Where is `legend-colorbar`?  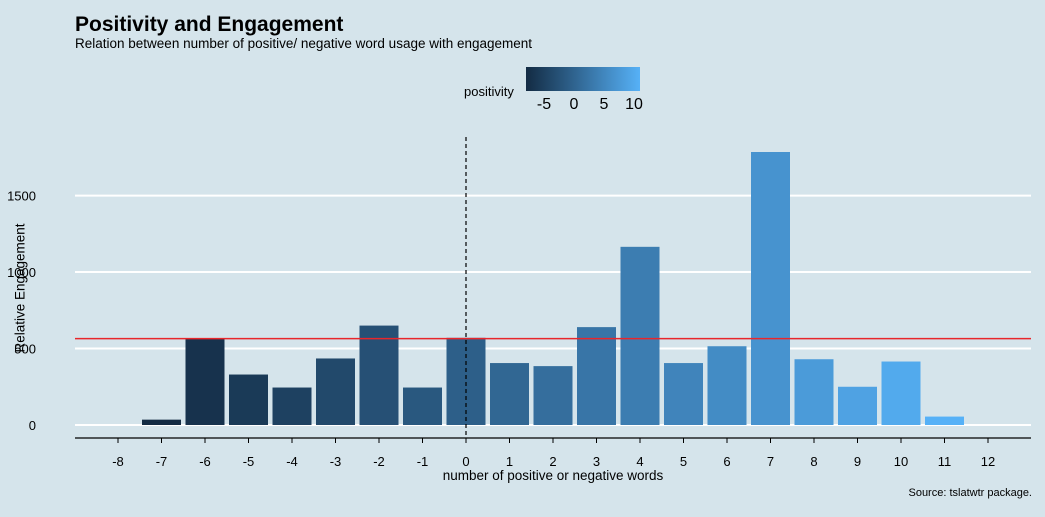
legend-colorbar is located at coordinates (583, 79).